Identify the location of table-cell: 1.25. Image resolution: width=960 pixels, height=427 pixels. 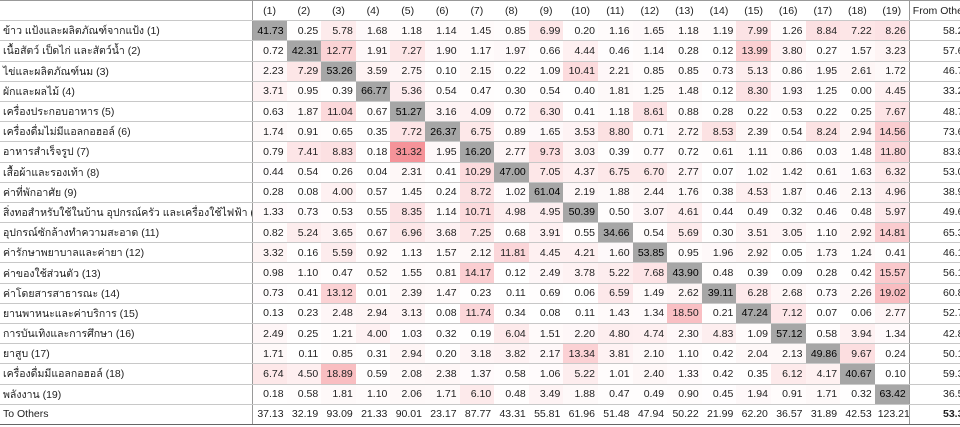
(823, 91).